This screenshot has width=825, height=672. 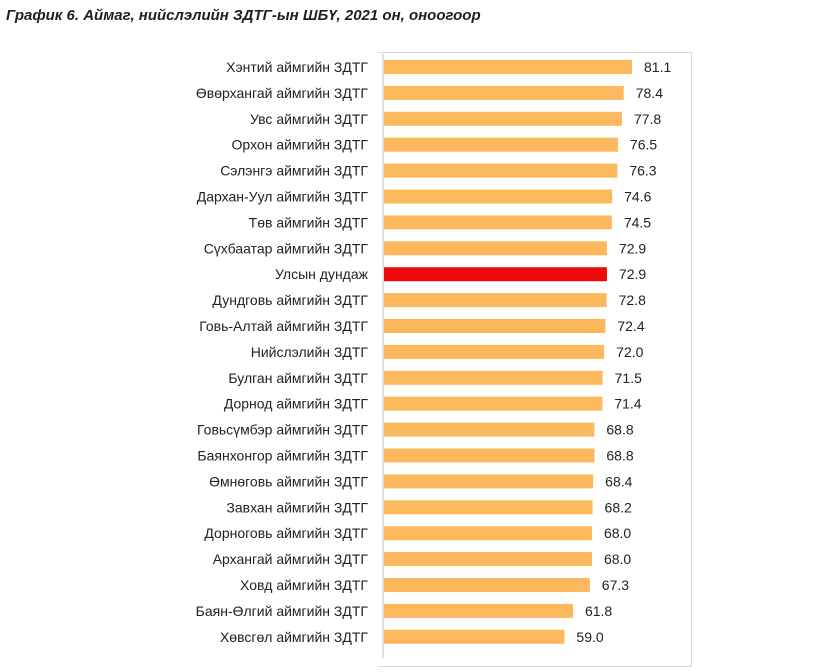 I want to click on data-label: 78.4, so click(x=649, y=93).